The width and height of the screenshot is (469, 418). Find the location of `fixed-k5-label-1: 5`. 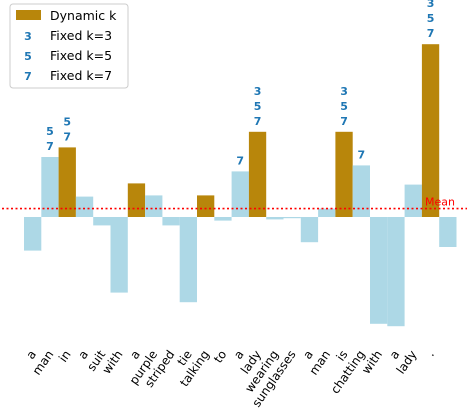

fixed-k5-label-1: 5 is located at coordinates (50, 131).